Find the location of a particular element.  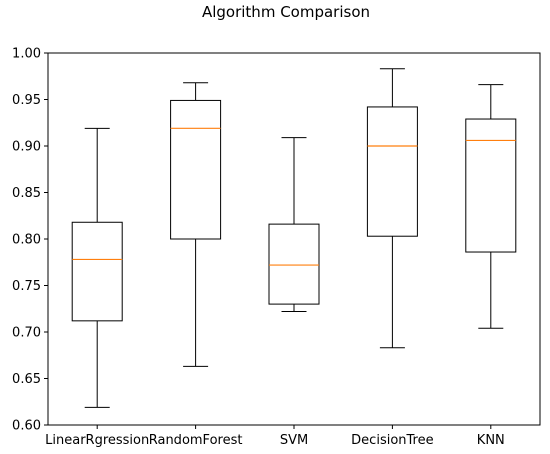

y-tick-label: 0.65 is located at coordinates (26, 379).